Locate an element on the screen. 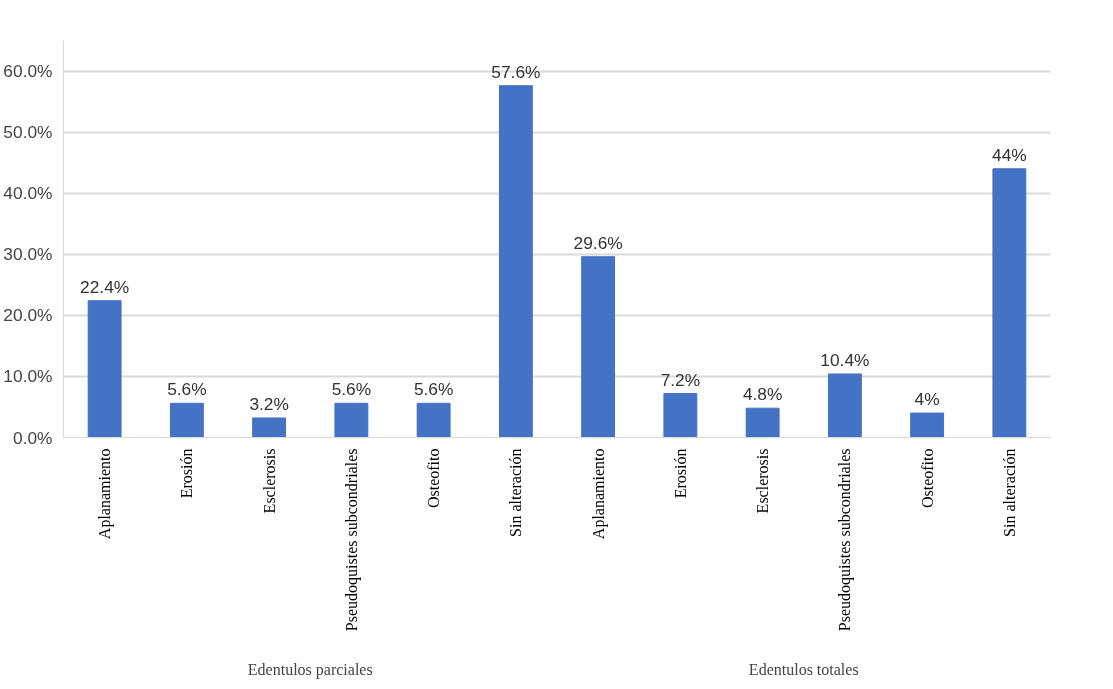 The image size is (1113, 689). y-tick-label: 40.0% is located at coordinates (28, 193).